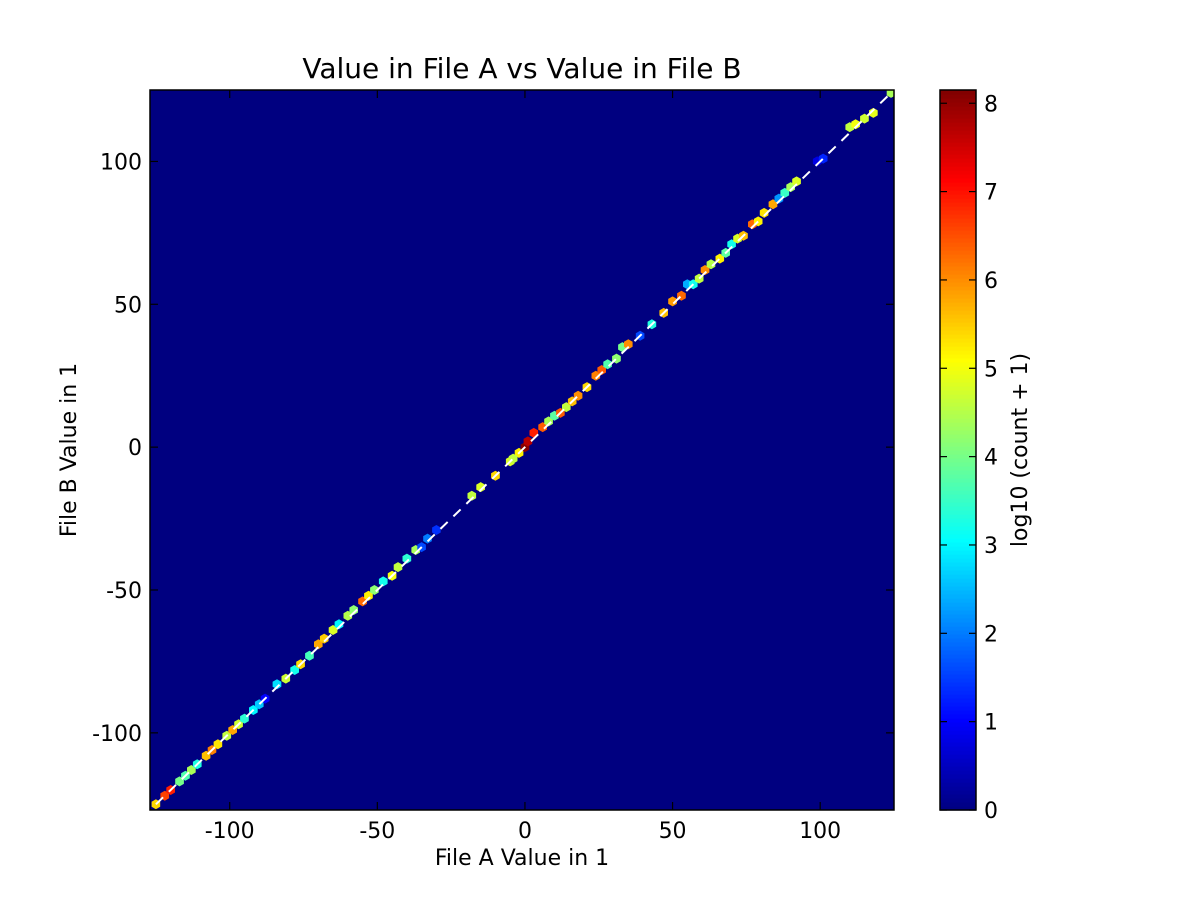 The image size is (1200, 900). Describe the element at coordinates (1020, 450) in the screenshot. I see `colorbar-label: log10 (count + 1)` at that location.